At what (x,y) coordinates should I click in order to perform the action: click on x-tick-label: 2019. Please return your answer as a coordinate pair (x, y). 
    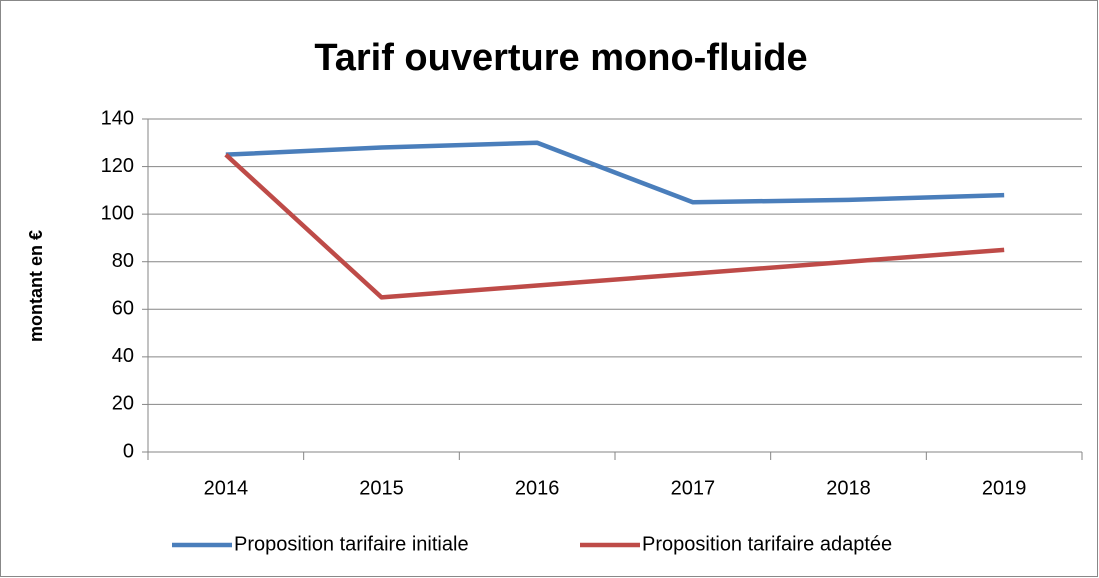
    Looking at the image, I should click on (1004, 488).